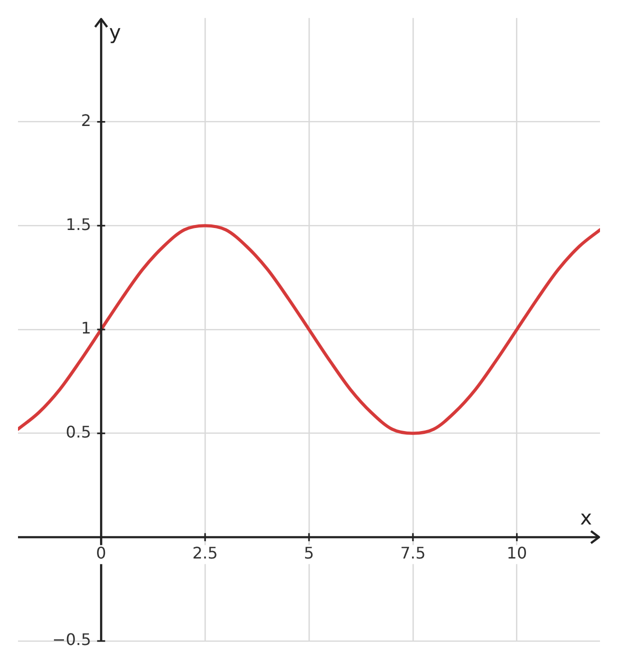  What do you see at coordinates (72, 640) in the screenshot?
I see `y-tick-label: −0.5` at bounding box center [72, 640].